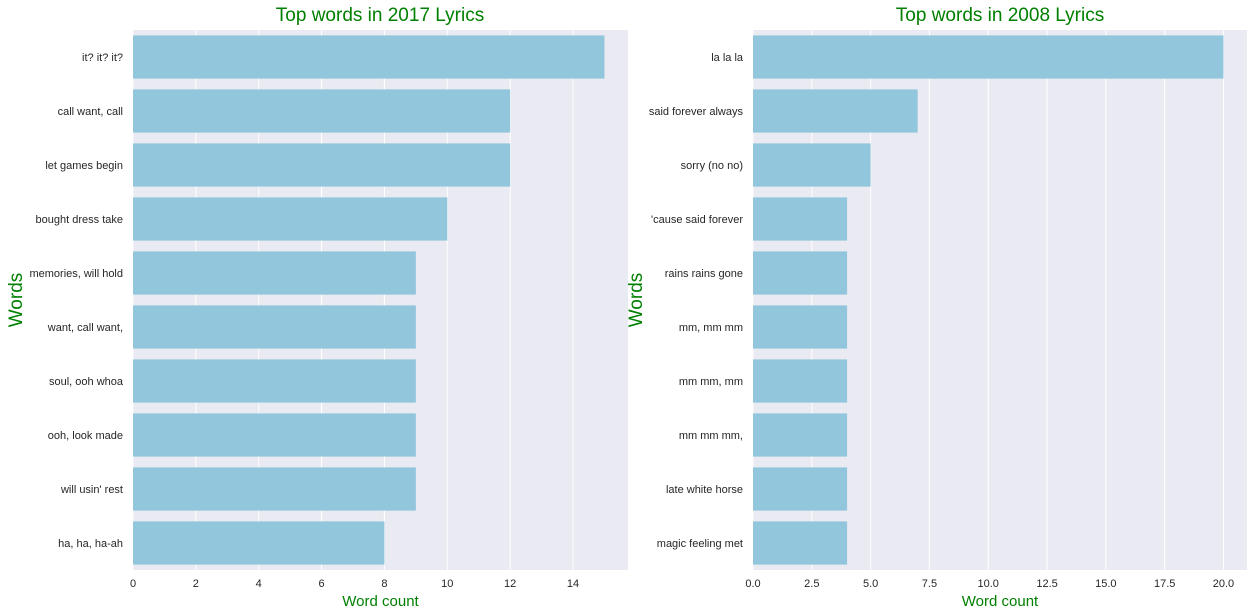 The width and height of the screenshot is (1255, 615). I want to click on y-tick-label: la la la, so click(727, 58).